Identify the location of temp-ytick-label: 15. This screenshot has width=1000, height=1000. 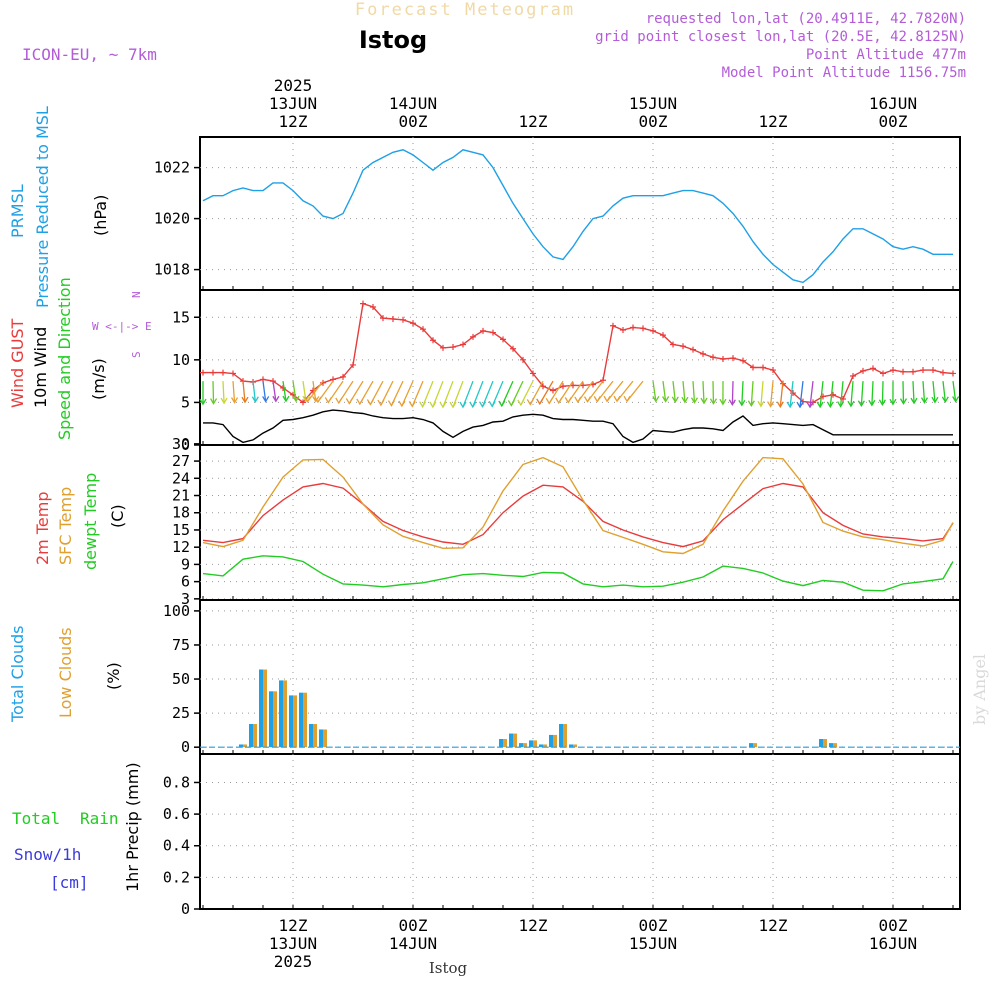
(181, 530).